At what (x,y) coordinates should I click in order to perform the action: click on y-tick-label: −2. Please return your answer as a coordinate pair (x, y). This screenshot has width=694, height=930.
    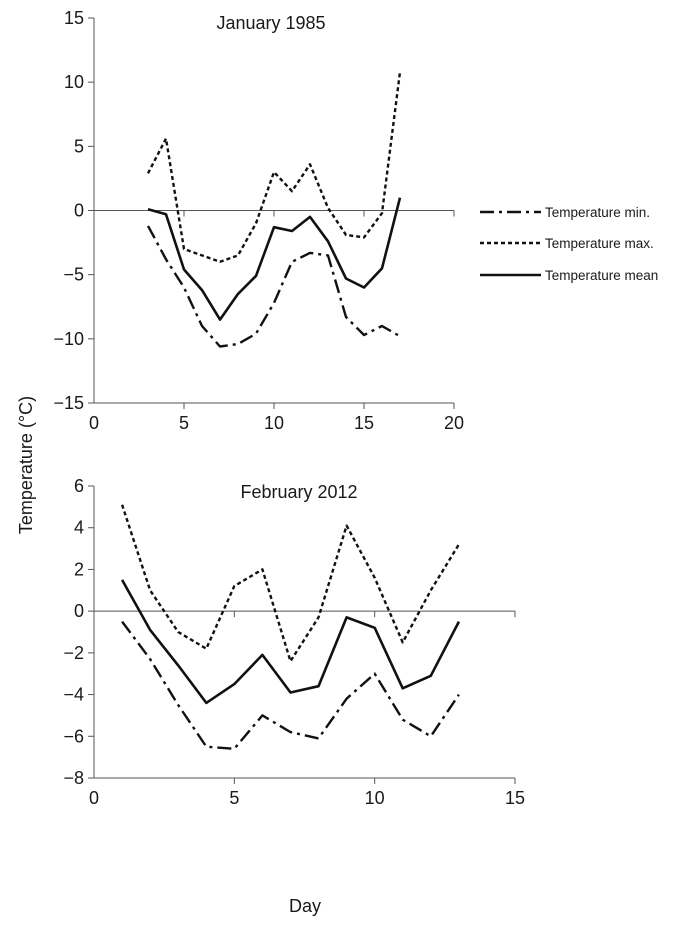
    Looking at the image, I should click on (73, 653).